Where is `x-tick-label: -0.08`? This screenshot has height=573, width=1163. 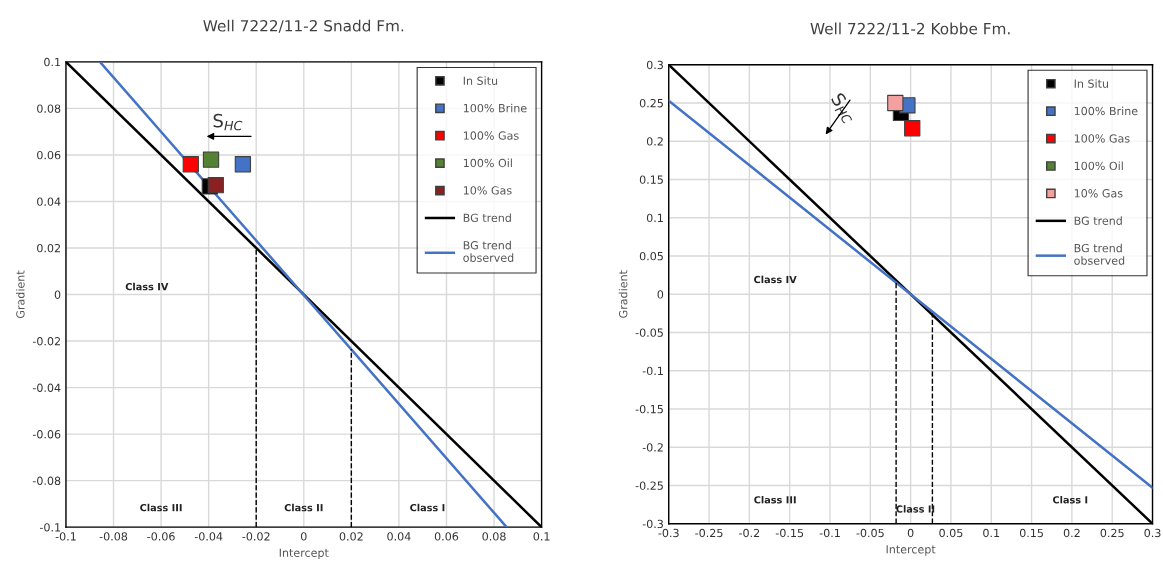
x-tick-label: -0.08 is located at coordinates (113, 536).